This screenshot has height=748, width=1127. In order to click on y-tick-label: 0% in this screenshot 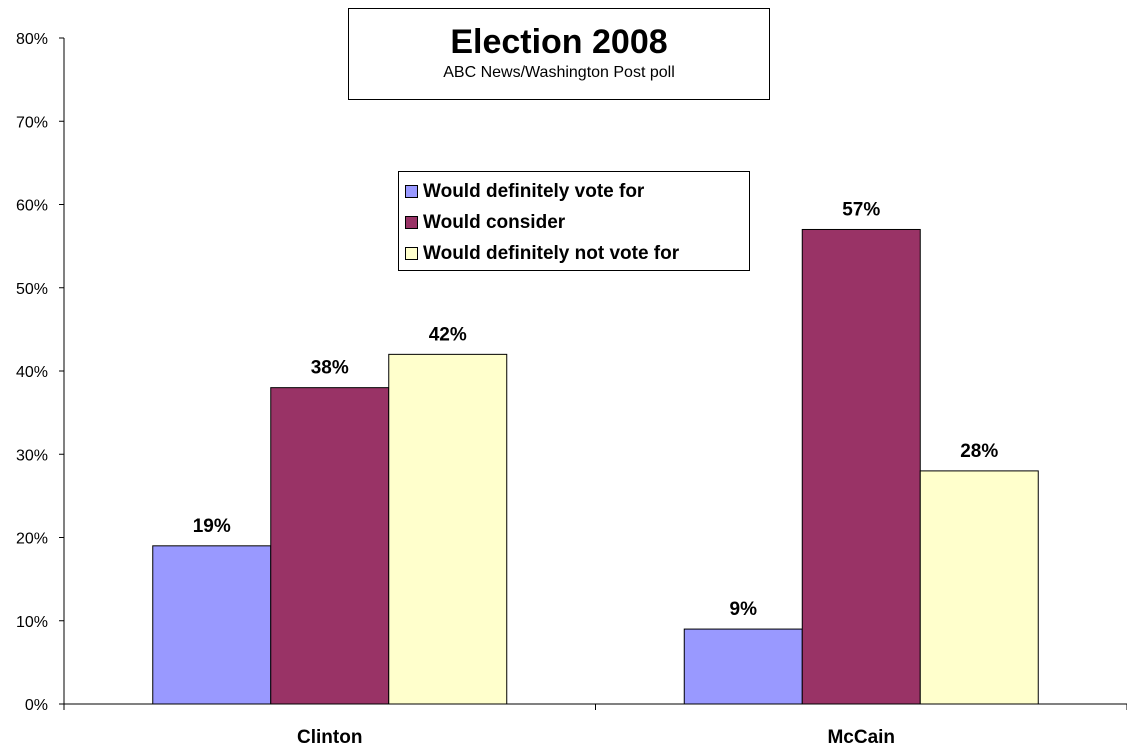, I will do `click(36, 705)`.